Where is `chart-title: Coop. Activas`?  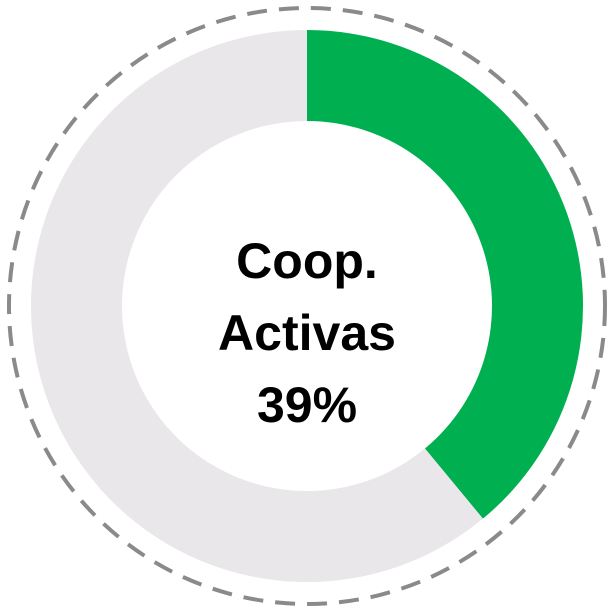
chart-title: Coop. Activas is located at coordinates (307, 297).